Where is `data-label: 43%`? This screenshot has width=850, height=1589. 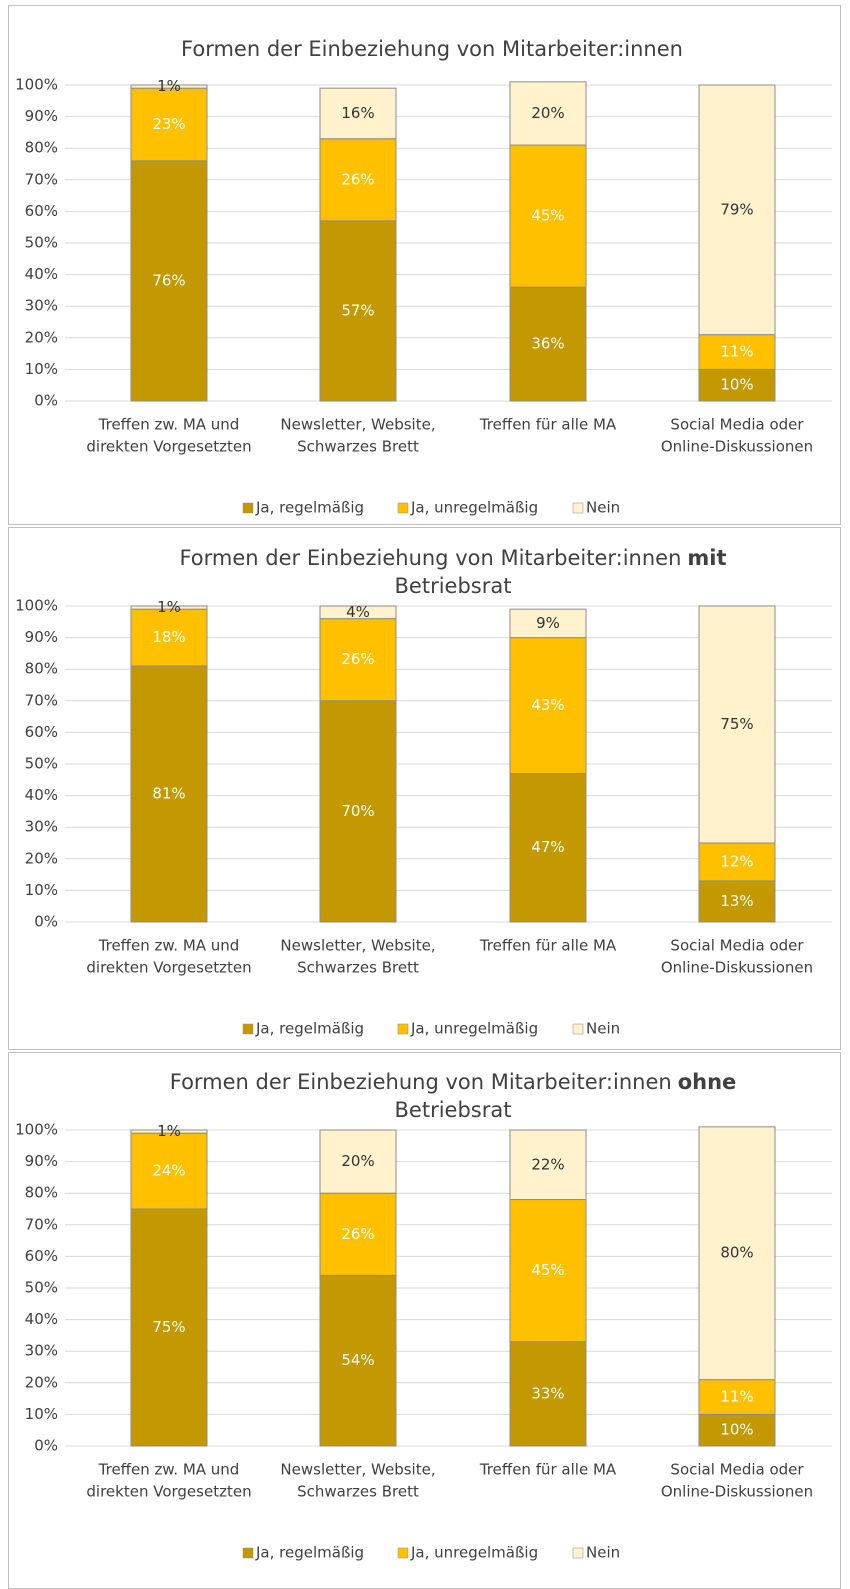
data-label: 43% is located at coordinates (547, 705).